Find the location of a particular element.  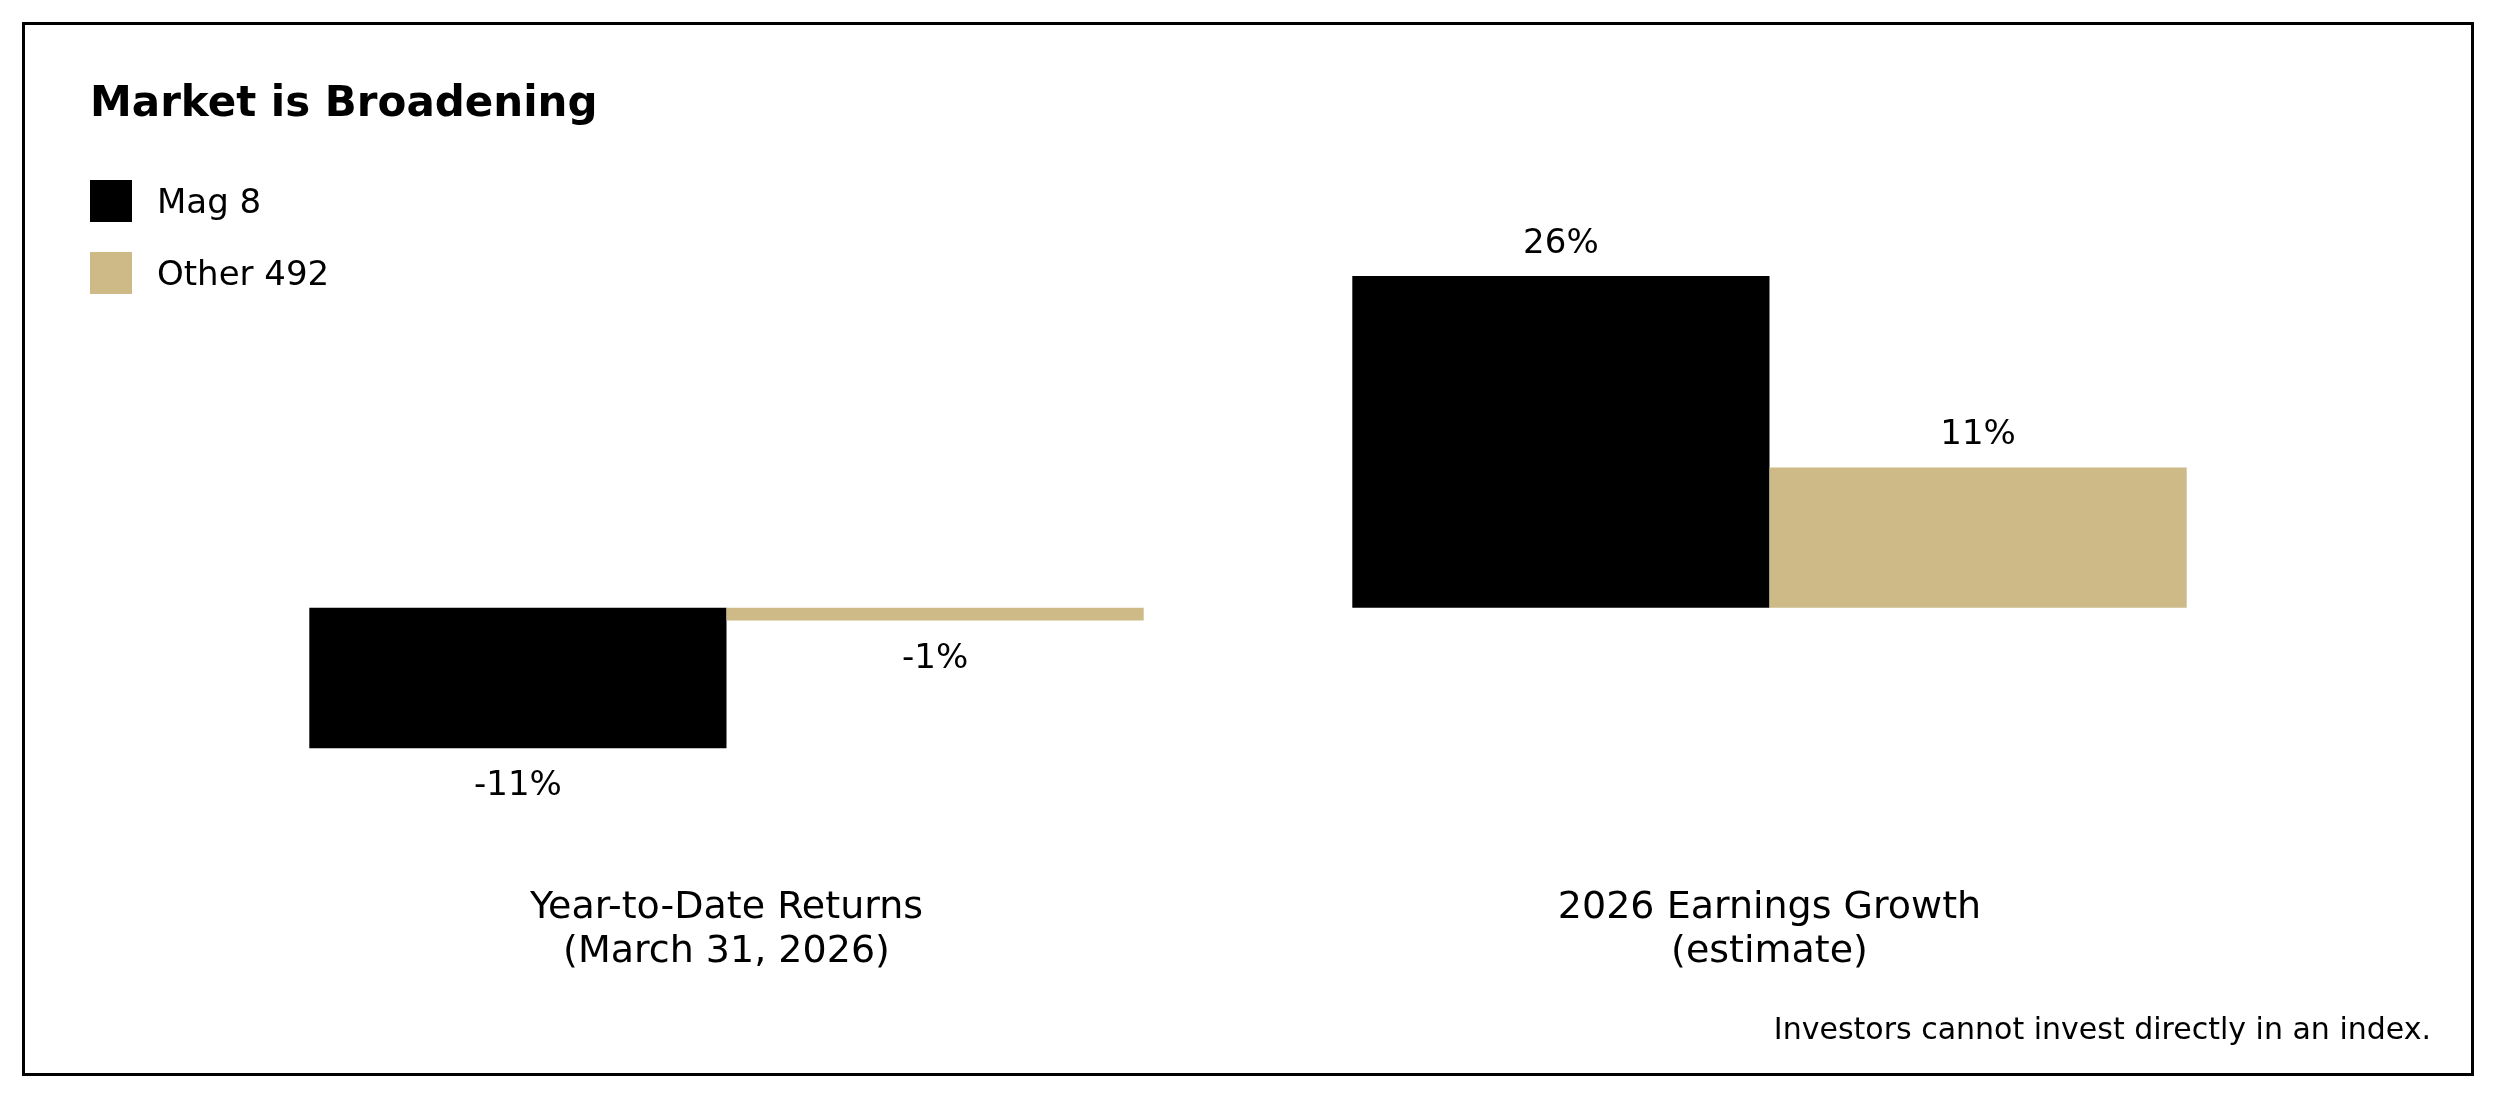

text: Investors cannot invest directly in an index. is located at coordinates (2102, 1028).